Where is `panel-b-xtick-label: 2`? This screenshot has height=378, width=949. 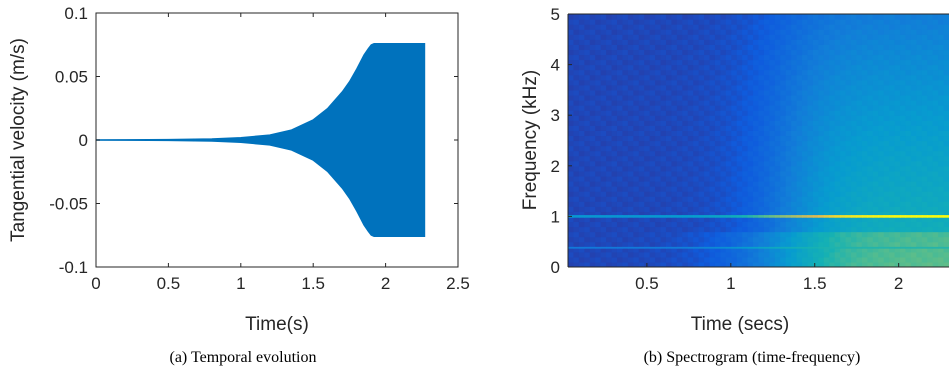 panel-b-xtick-label: 2 is located at coordinates (898, 283).